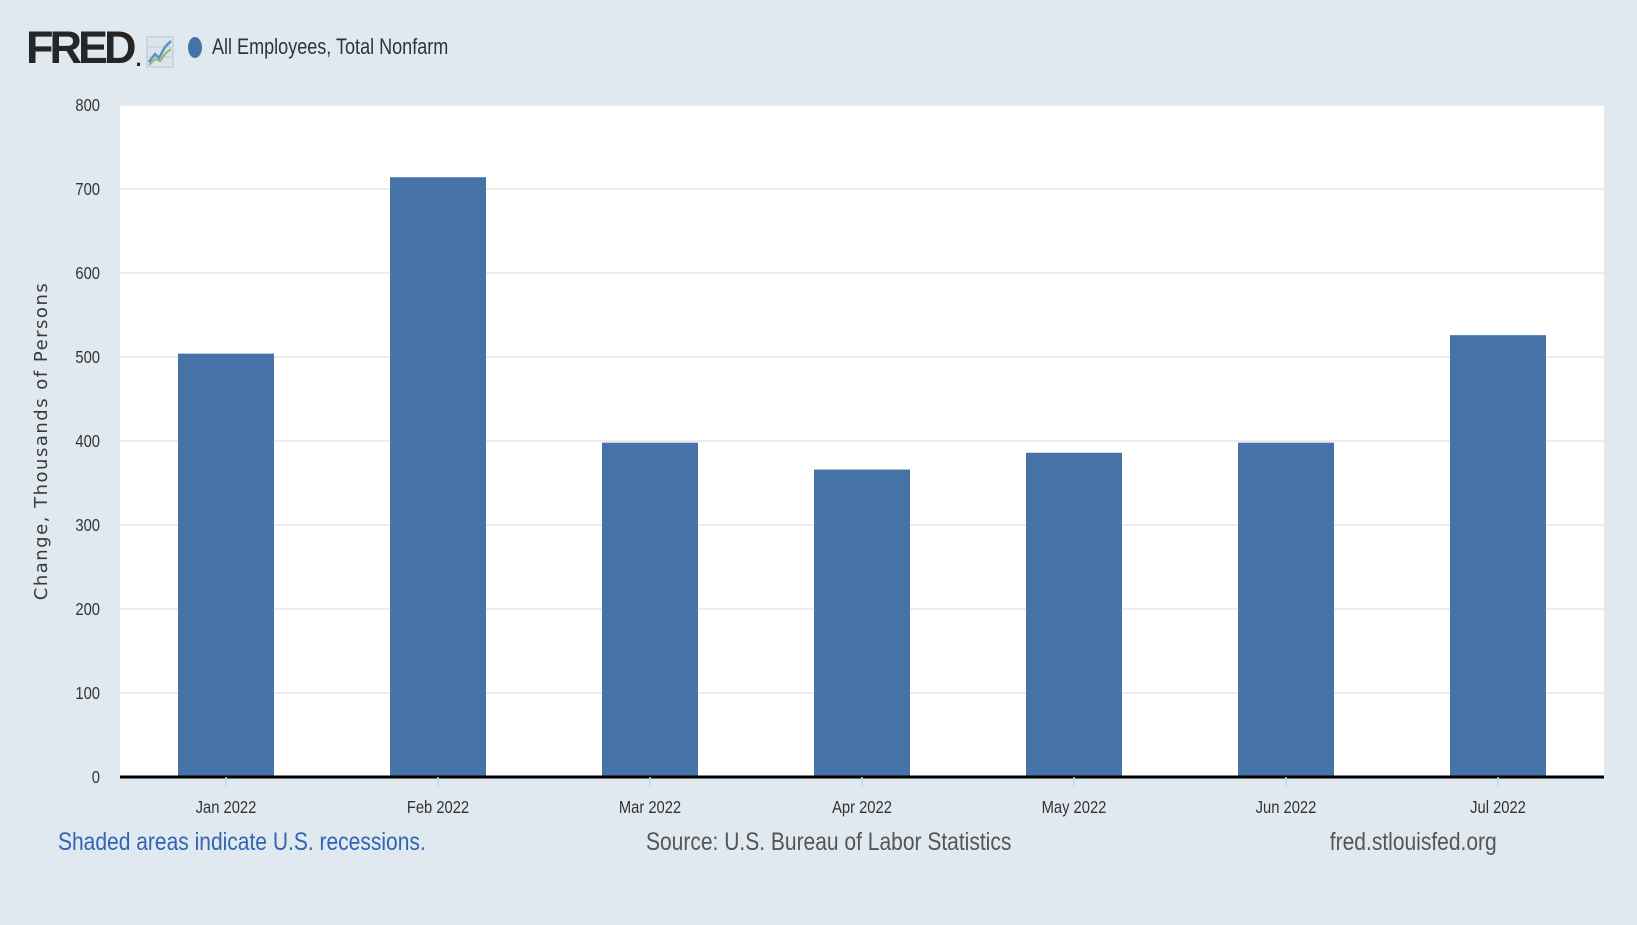 The width and height of the screenshot is (1637, 925). What do you see at coordinates (329, 46) in the screenshot?
I see `legend-label: All Employees, Total Nonfarm` at bounding box center [329, 46].